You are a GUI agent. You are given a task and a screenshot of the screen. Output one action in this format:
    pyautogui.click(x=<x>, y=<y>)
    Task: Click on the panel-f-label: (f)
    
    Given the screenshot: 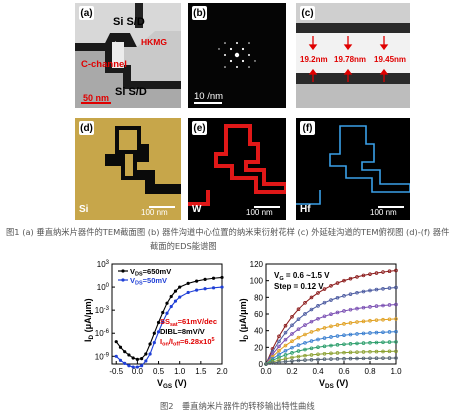 What is the action you would take?
    pyautogui.click(x=307, y=128)
    